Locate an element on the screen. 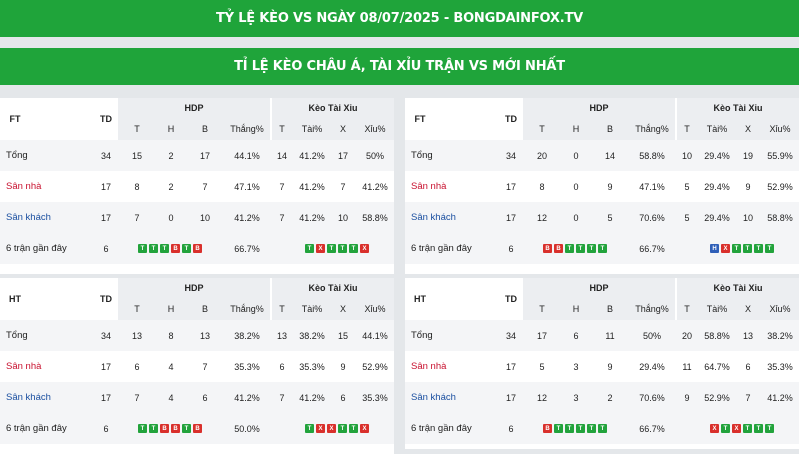 This screenshot has width=799, height=454. table-row-away: Sân khách 17 12 0 5 70.6% 5 29.4% 10 58.8% is located at coordinates (602, 217).